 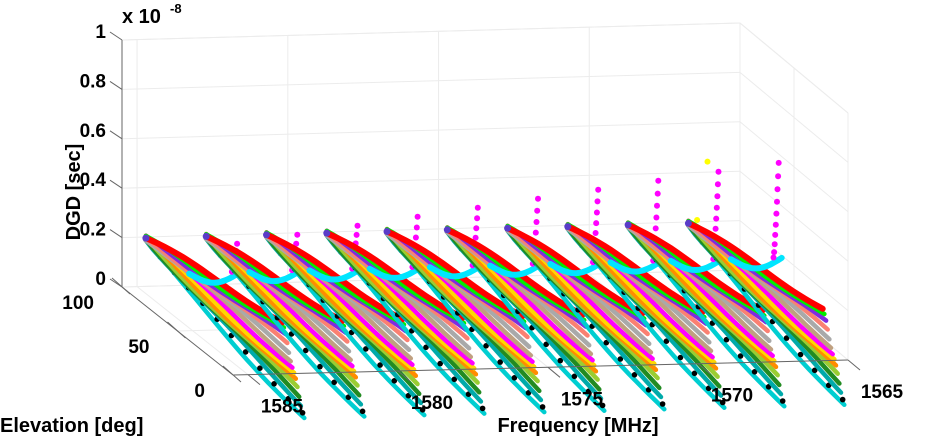 I want to click on x-tick-label: 1570, so click(x=732, y=396).